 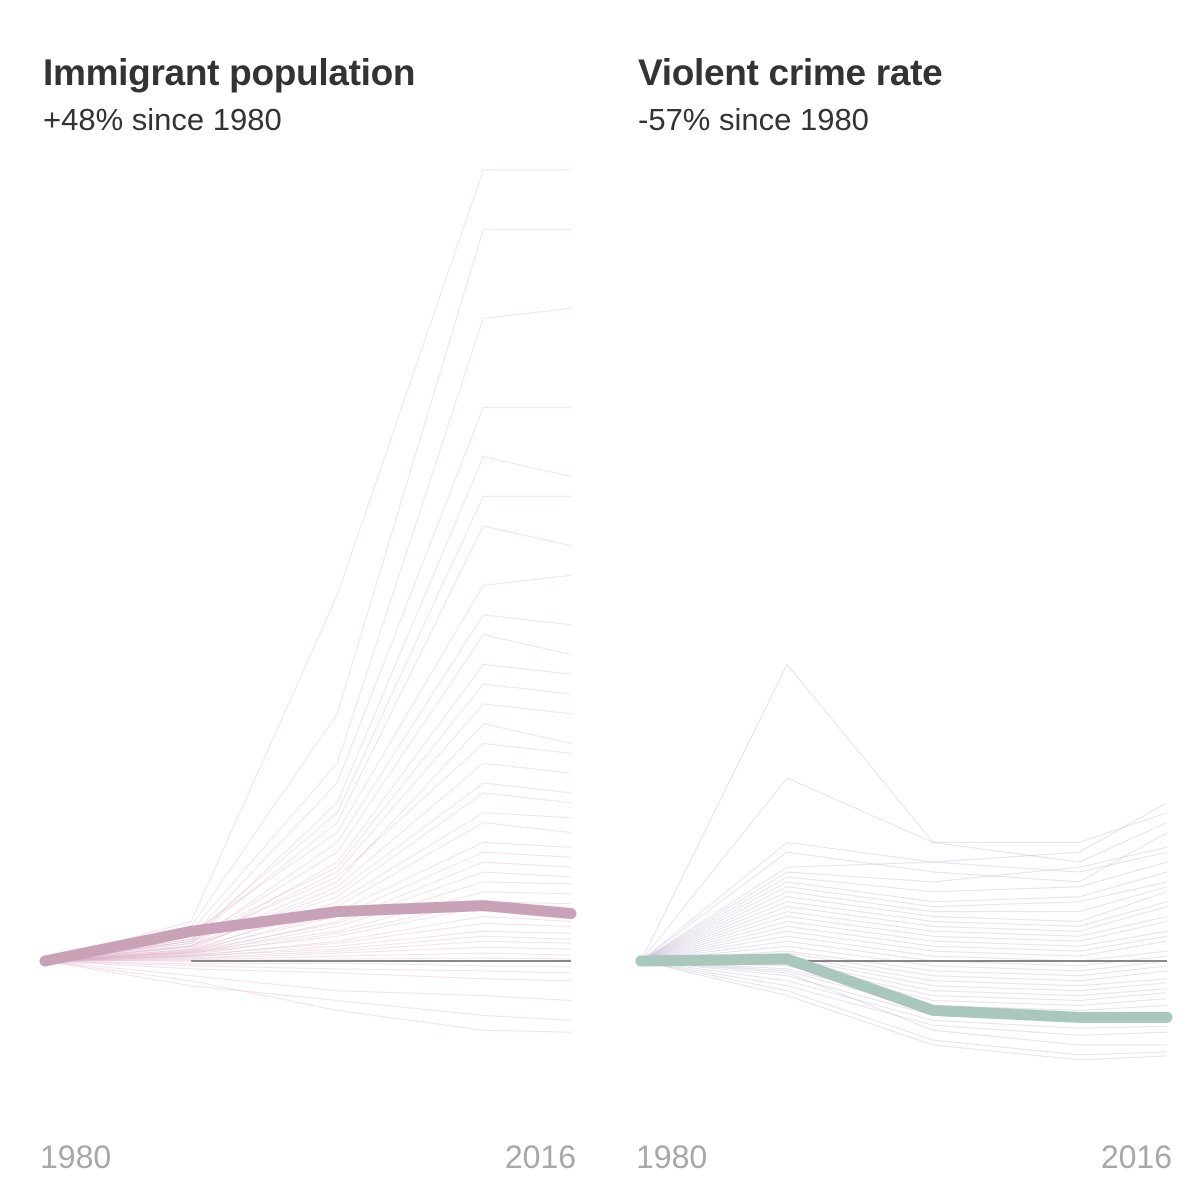 What do you see at coordinates (229, 72) in the screenshot?
I see `chart-title: Immigrant population` at bounding box center [229, 72].